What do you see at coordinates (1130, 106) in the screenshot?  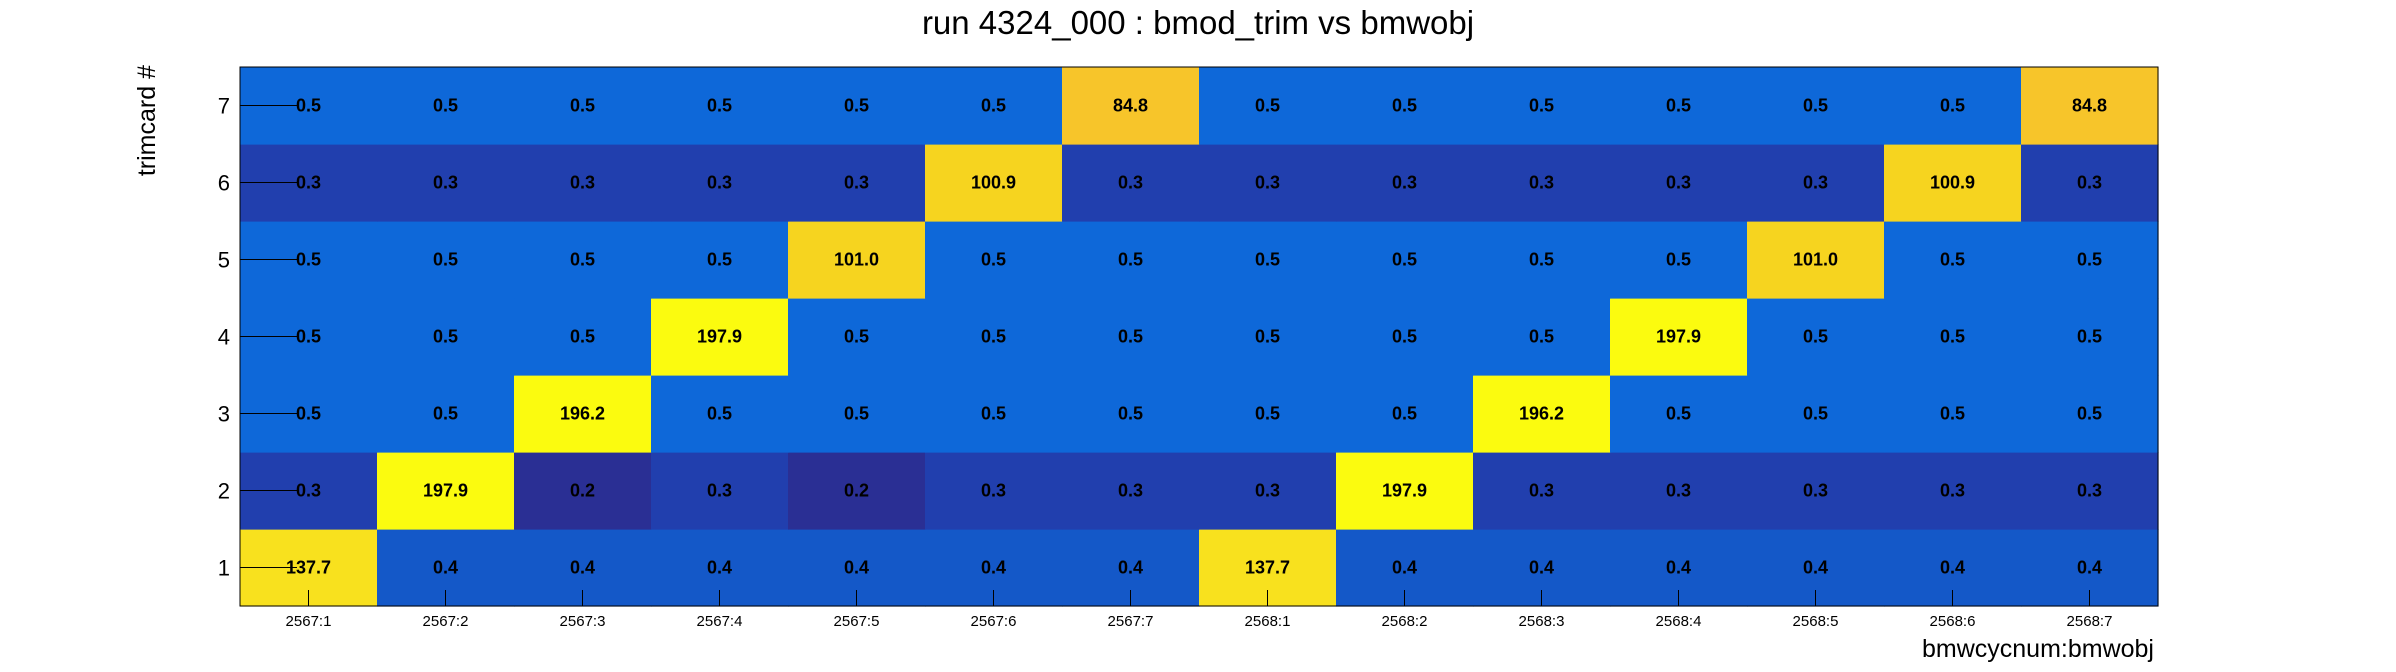 I see `cell-value-label: 84.8` at bounding box center [1130, 106].